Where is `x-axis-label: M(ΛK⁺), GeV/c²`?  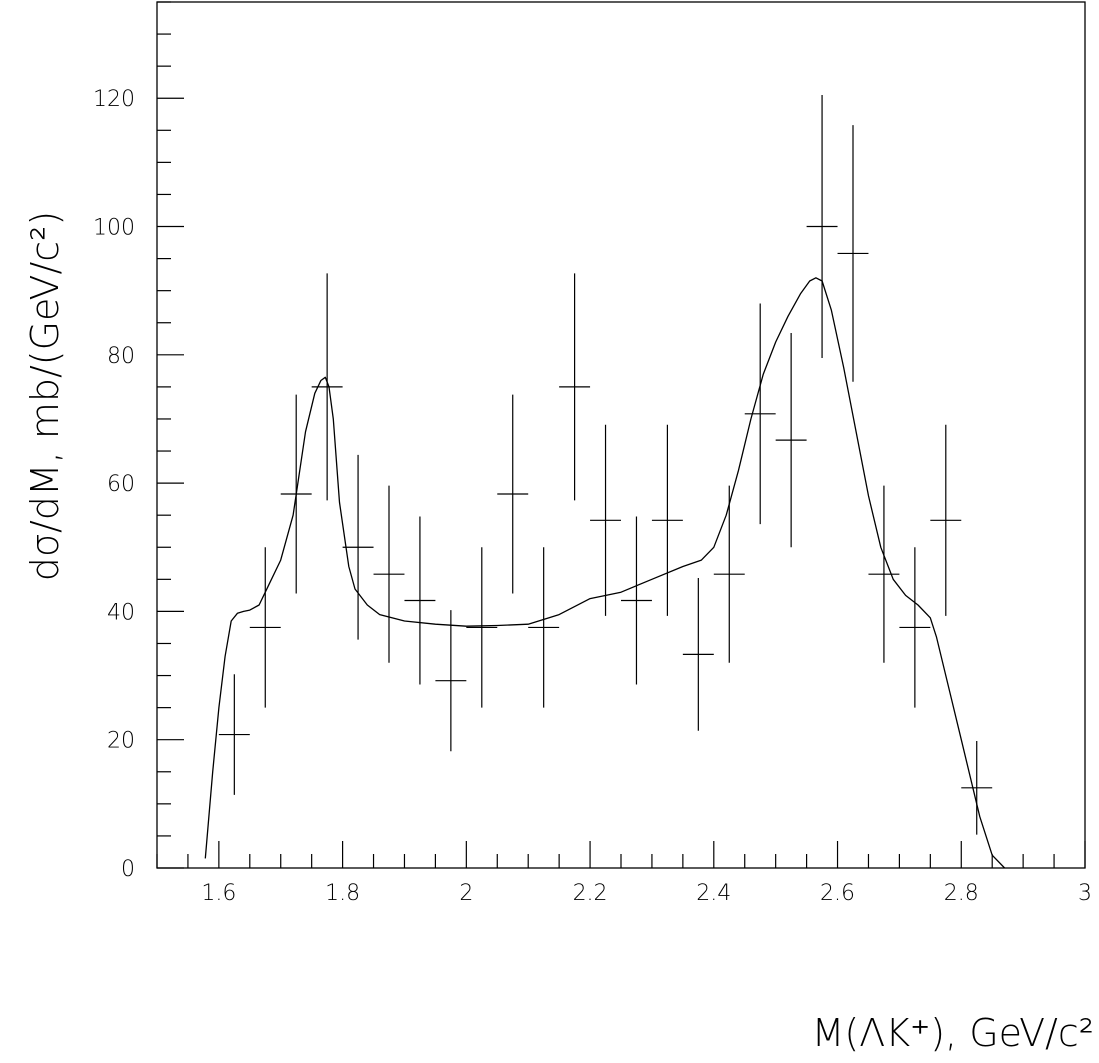 x-axis-label: M(ΛK⁺), GeV/c² is located at coordinates (953, 1033).